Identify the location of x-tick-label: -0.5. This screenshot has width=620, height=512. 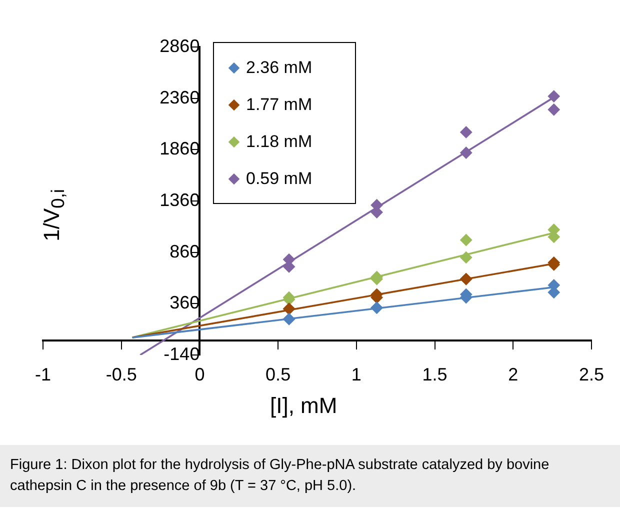
(121, 374).